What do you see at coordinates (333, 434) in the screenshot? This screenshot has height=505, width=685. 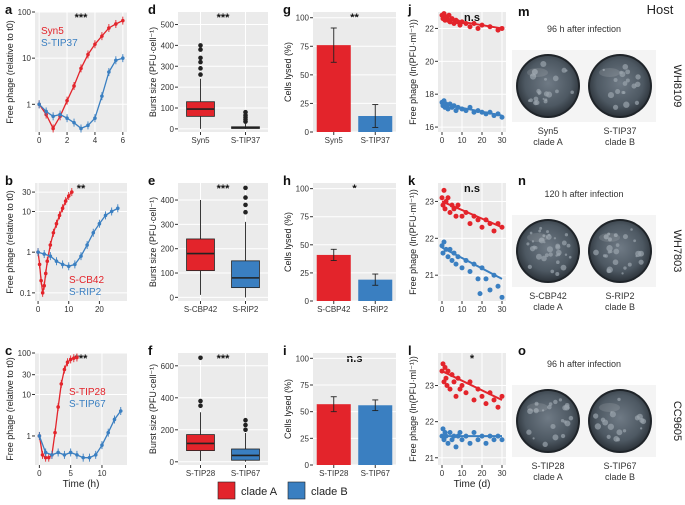 I see `bar-s-tip28` at bounding box center [333, 434].